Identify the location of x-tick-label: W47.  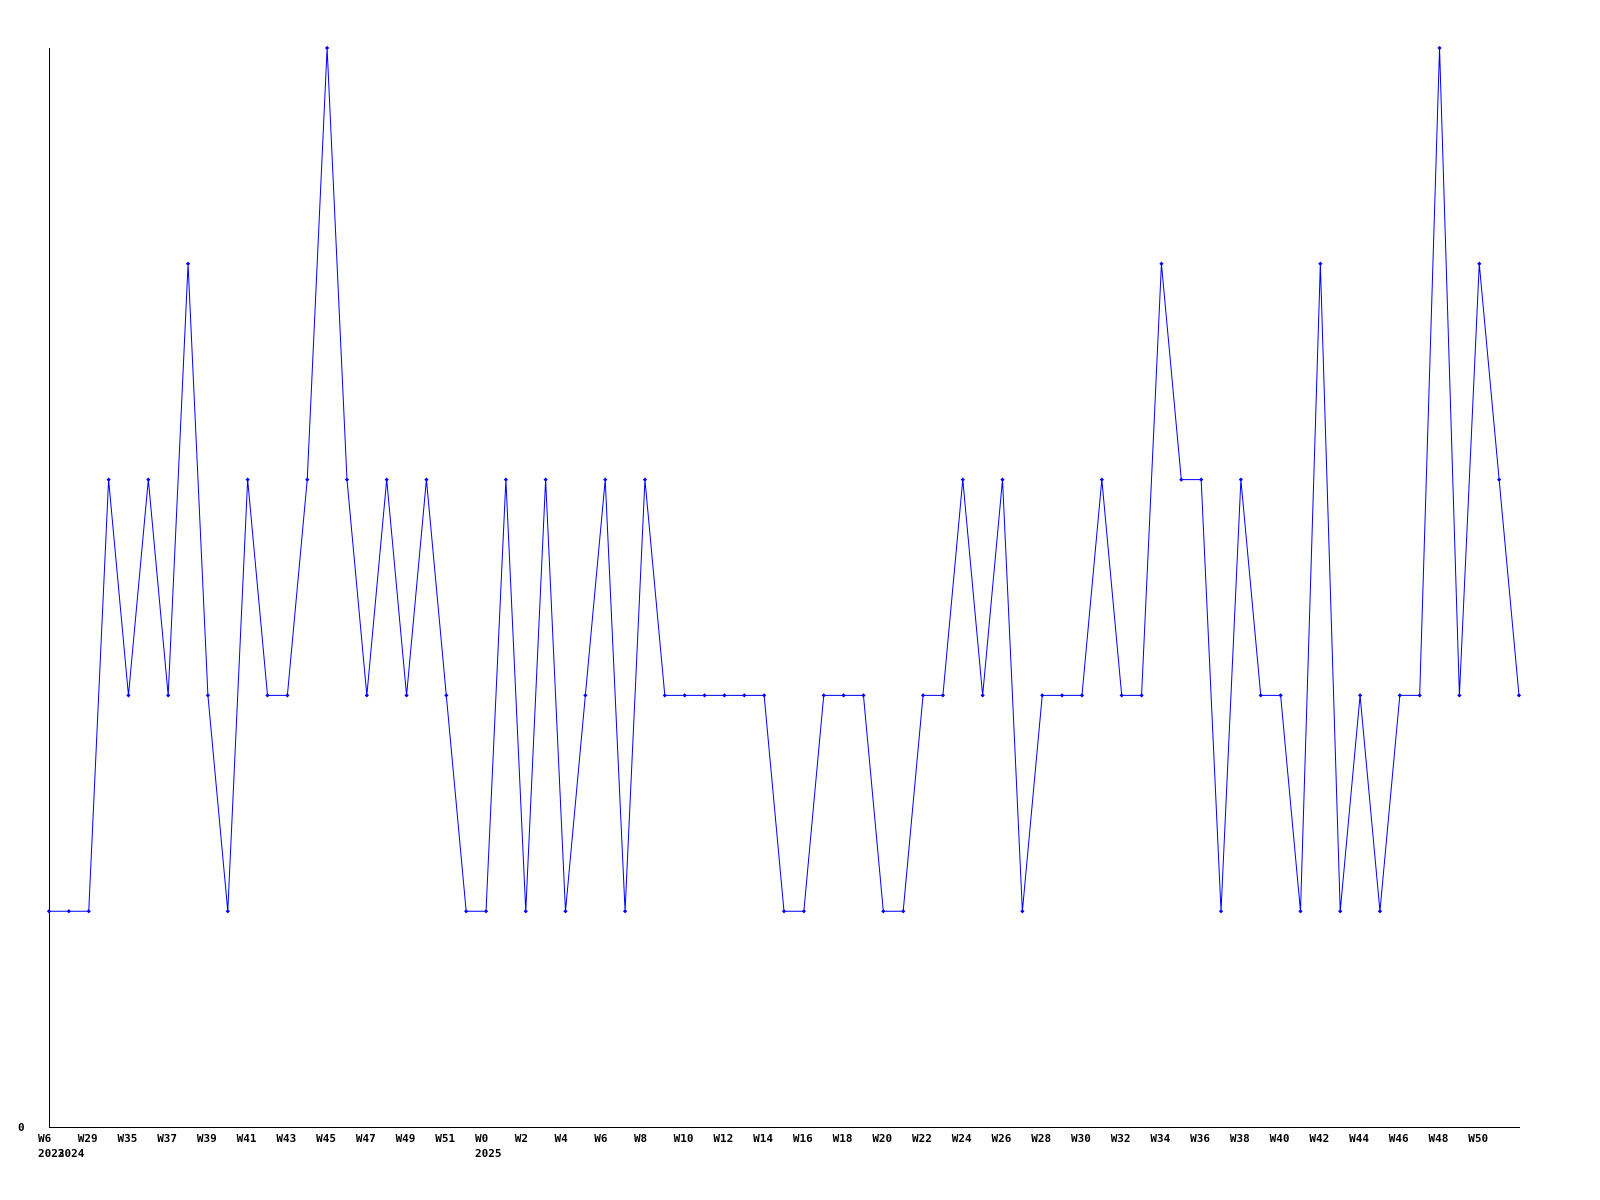
(366, 1138).